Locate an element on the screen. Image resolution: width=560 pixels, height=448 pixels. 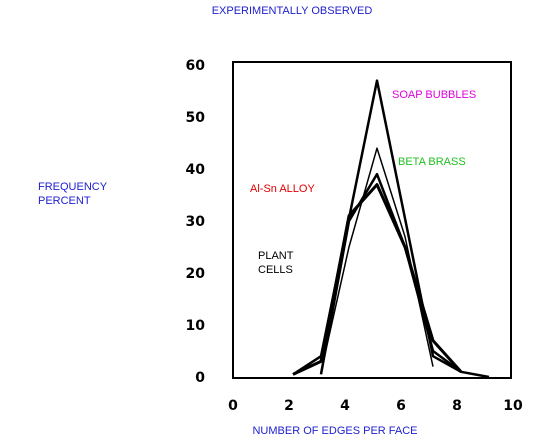
series-line-al-sn-alloy is located at coordinates (377, 279).